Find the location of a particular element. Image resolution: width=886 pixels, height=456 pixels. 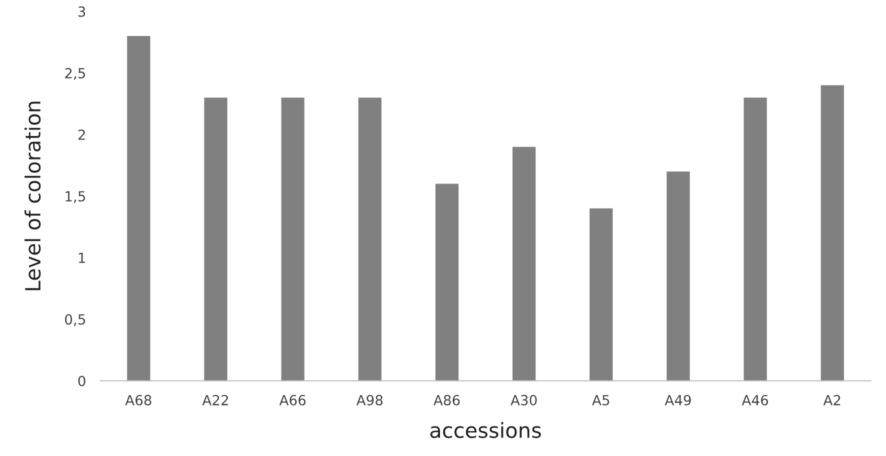

y-tick-label: 0,5 is located at coordinates (75, 320).